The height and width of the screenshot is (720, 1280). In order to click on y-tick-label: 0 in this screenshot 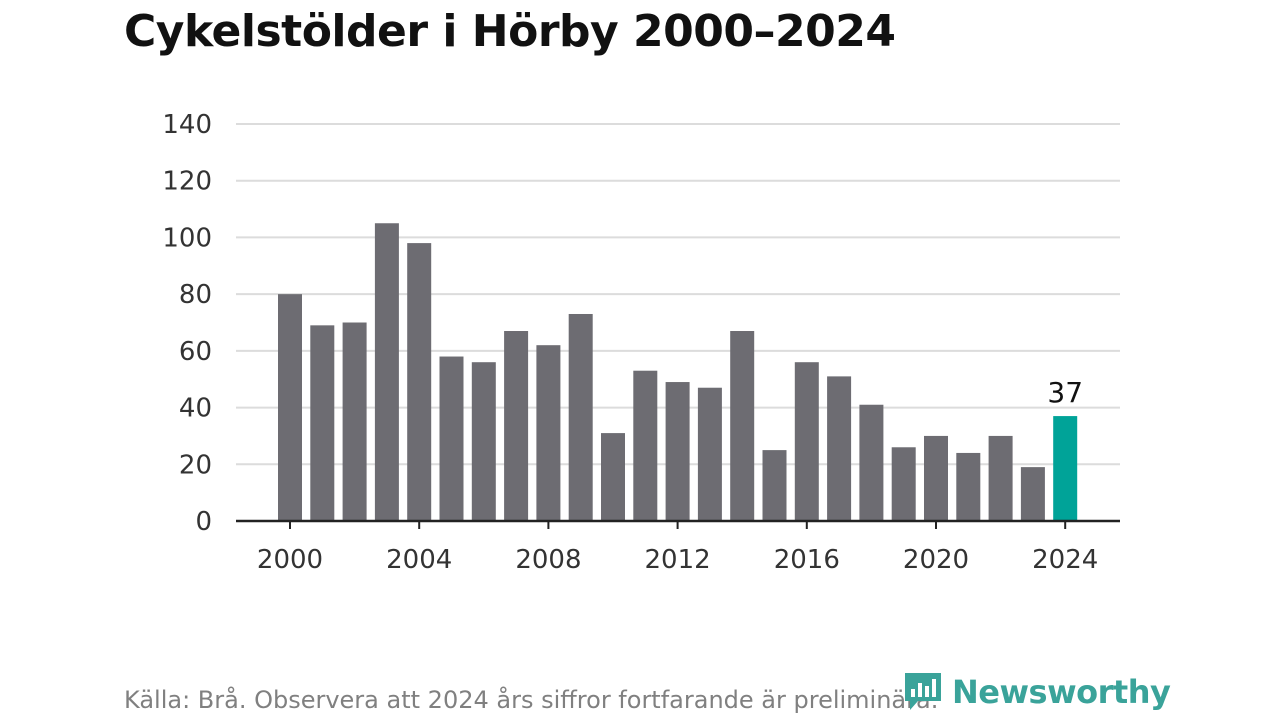, I will do `click(203, 522)`.